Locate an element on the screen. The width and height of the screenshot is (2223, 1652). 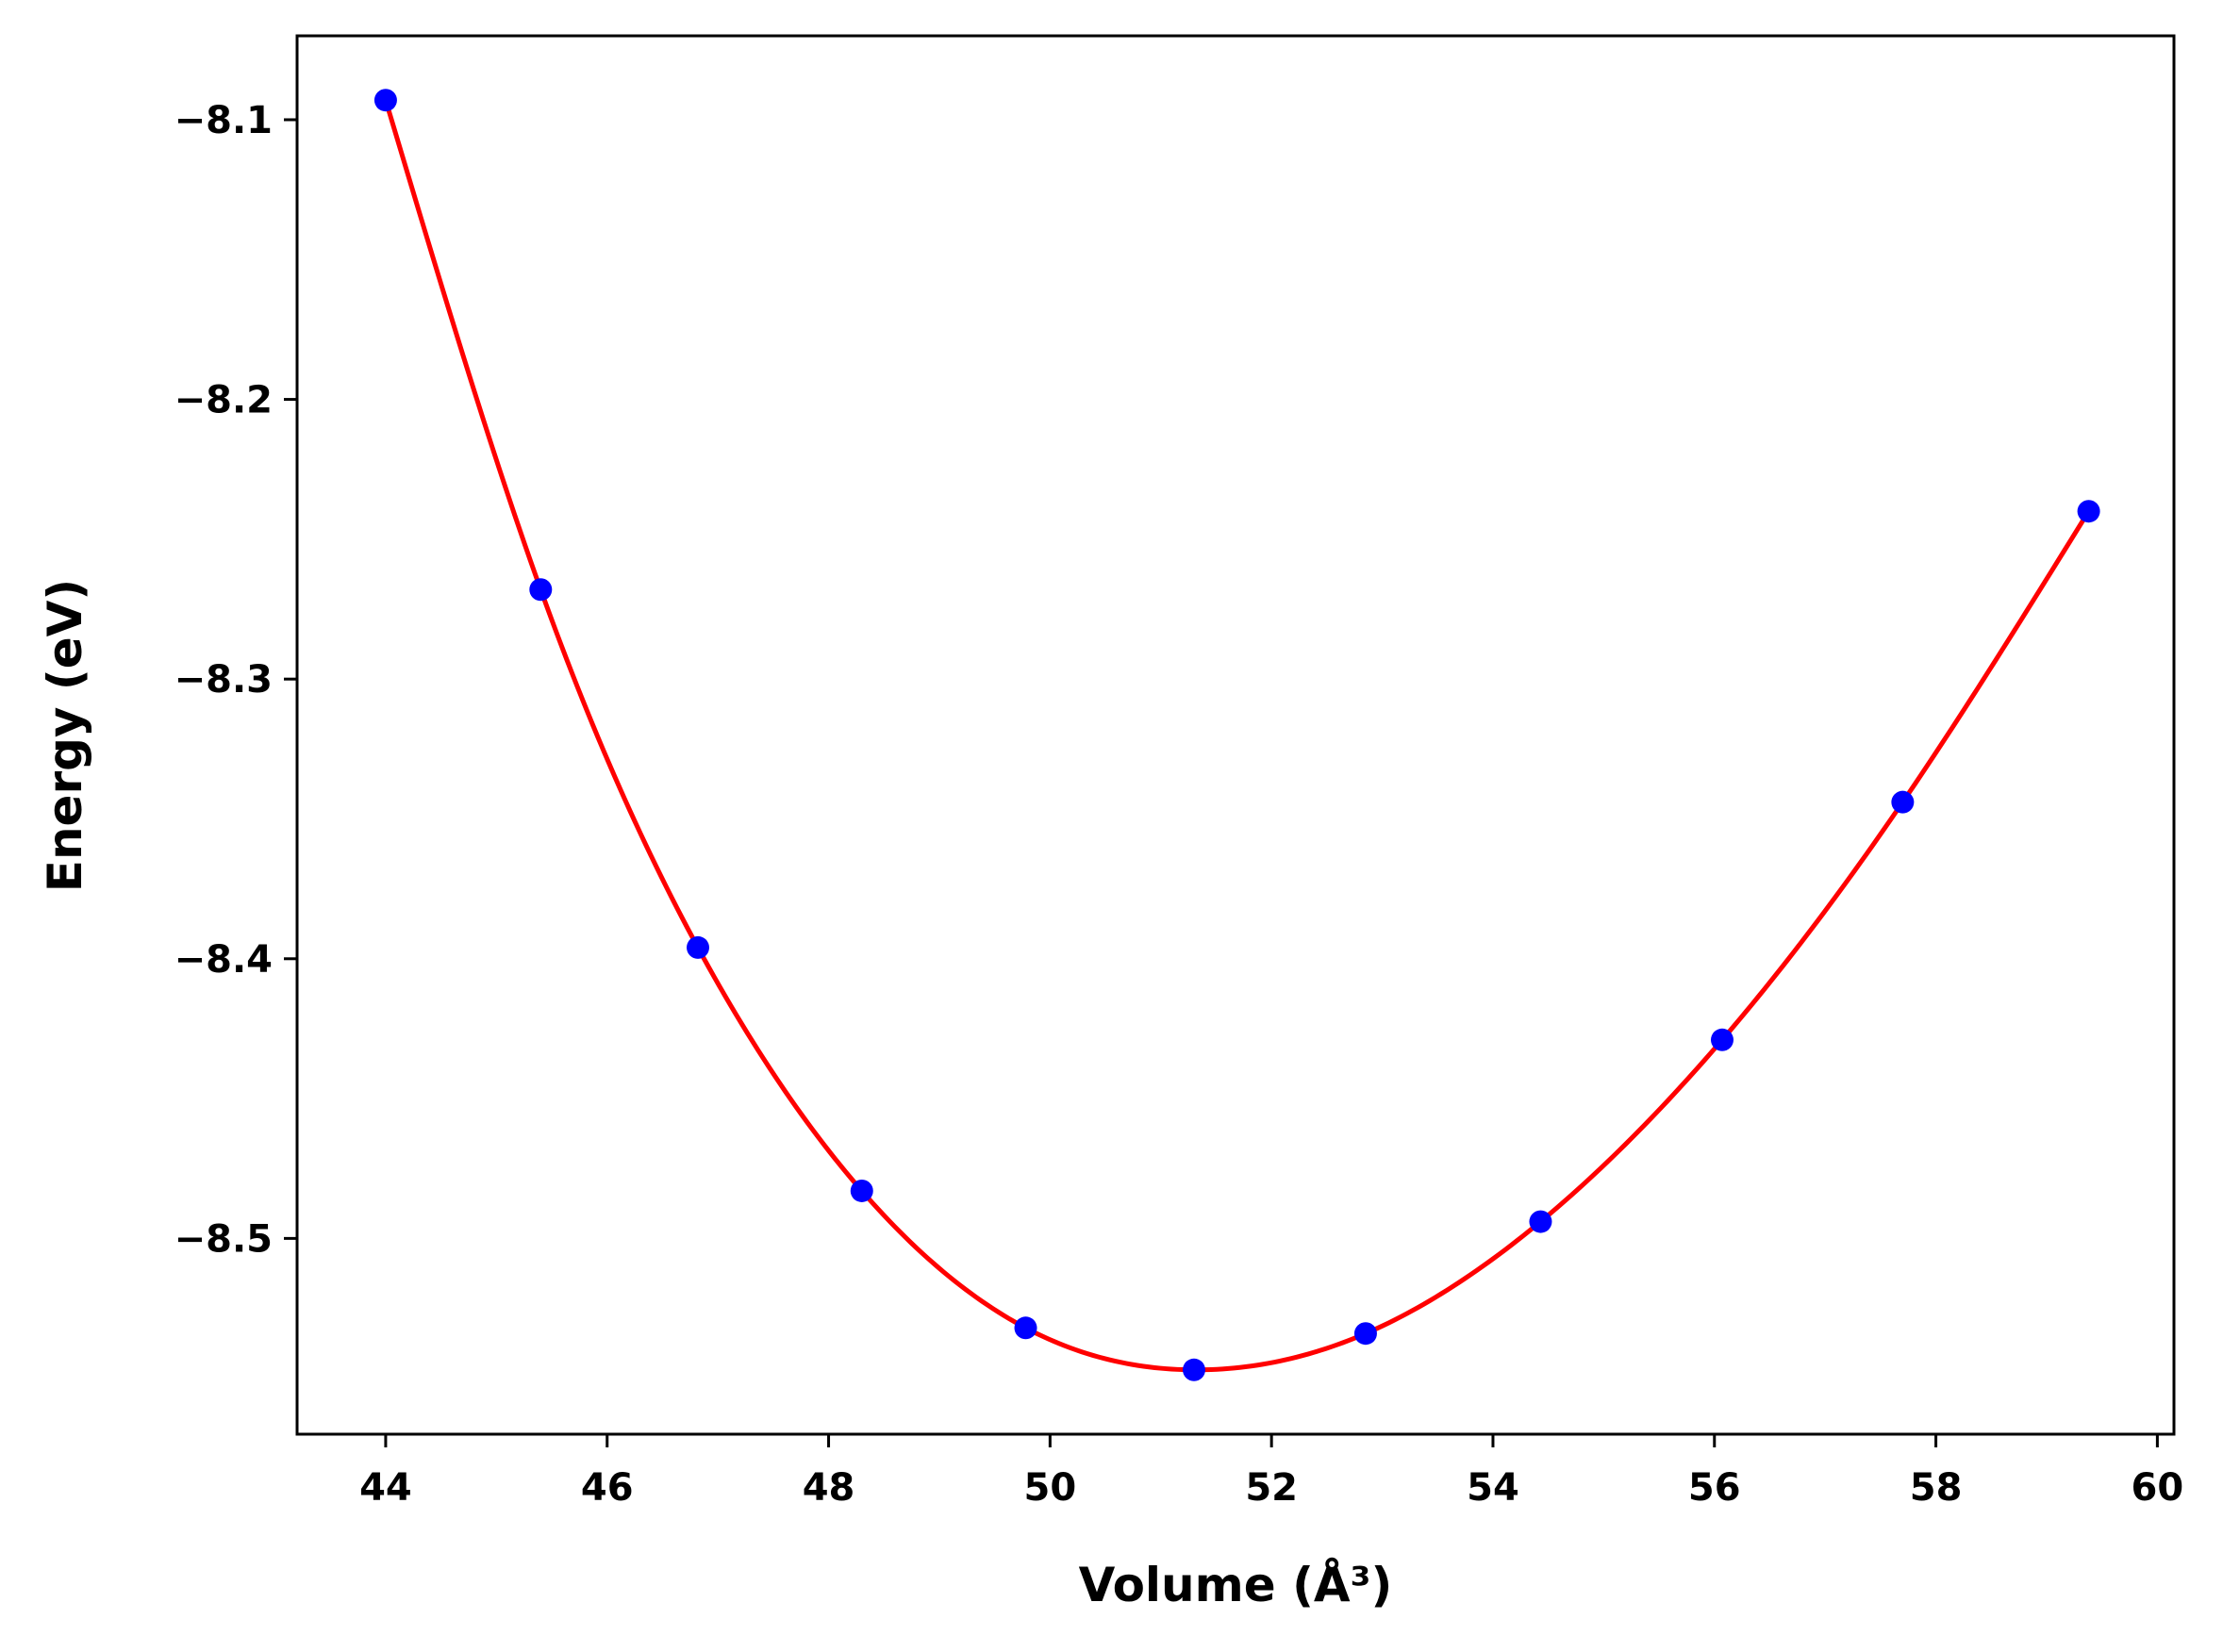
x-tick-label: 44 is located at coordinates (385, 1488).